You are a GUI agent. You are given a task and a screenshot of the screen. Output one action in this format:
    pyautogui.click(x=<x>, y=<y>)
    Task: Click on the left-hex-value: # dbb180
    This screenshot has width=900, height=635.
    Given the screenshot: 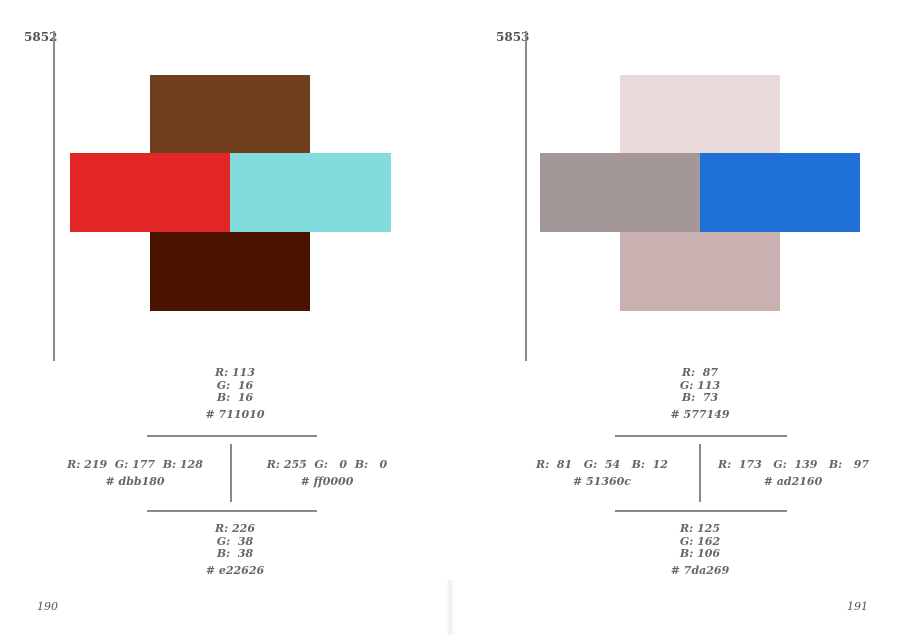 What is the action you would take?
    pyautogui.click(x=135, y=481)
    